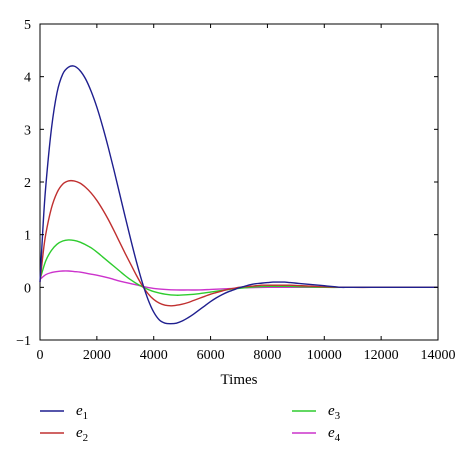 The width and height of the screenshot is (474, 464). I want to click on x-tick-label-2: 4000, so click(154, 355).